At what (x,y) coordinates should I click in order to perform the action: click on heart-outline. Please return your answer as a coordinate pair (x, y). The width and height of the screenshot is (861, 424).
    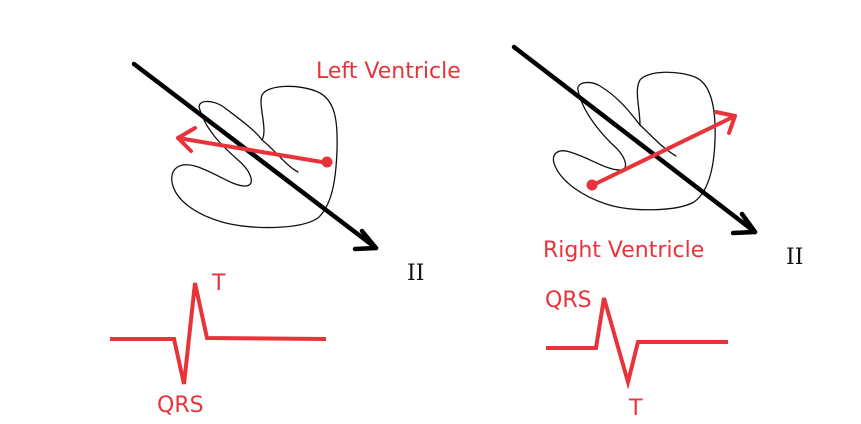
    Looking at the image, I should click on (254, 157).